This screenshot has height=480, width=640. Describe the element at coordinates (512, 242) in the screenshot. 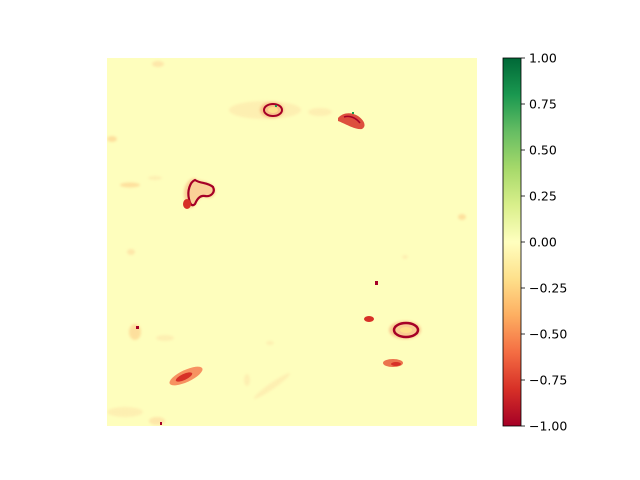

I see `colorbar-gradient` at that location.